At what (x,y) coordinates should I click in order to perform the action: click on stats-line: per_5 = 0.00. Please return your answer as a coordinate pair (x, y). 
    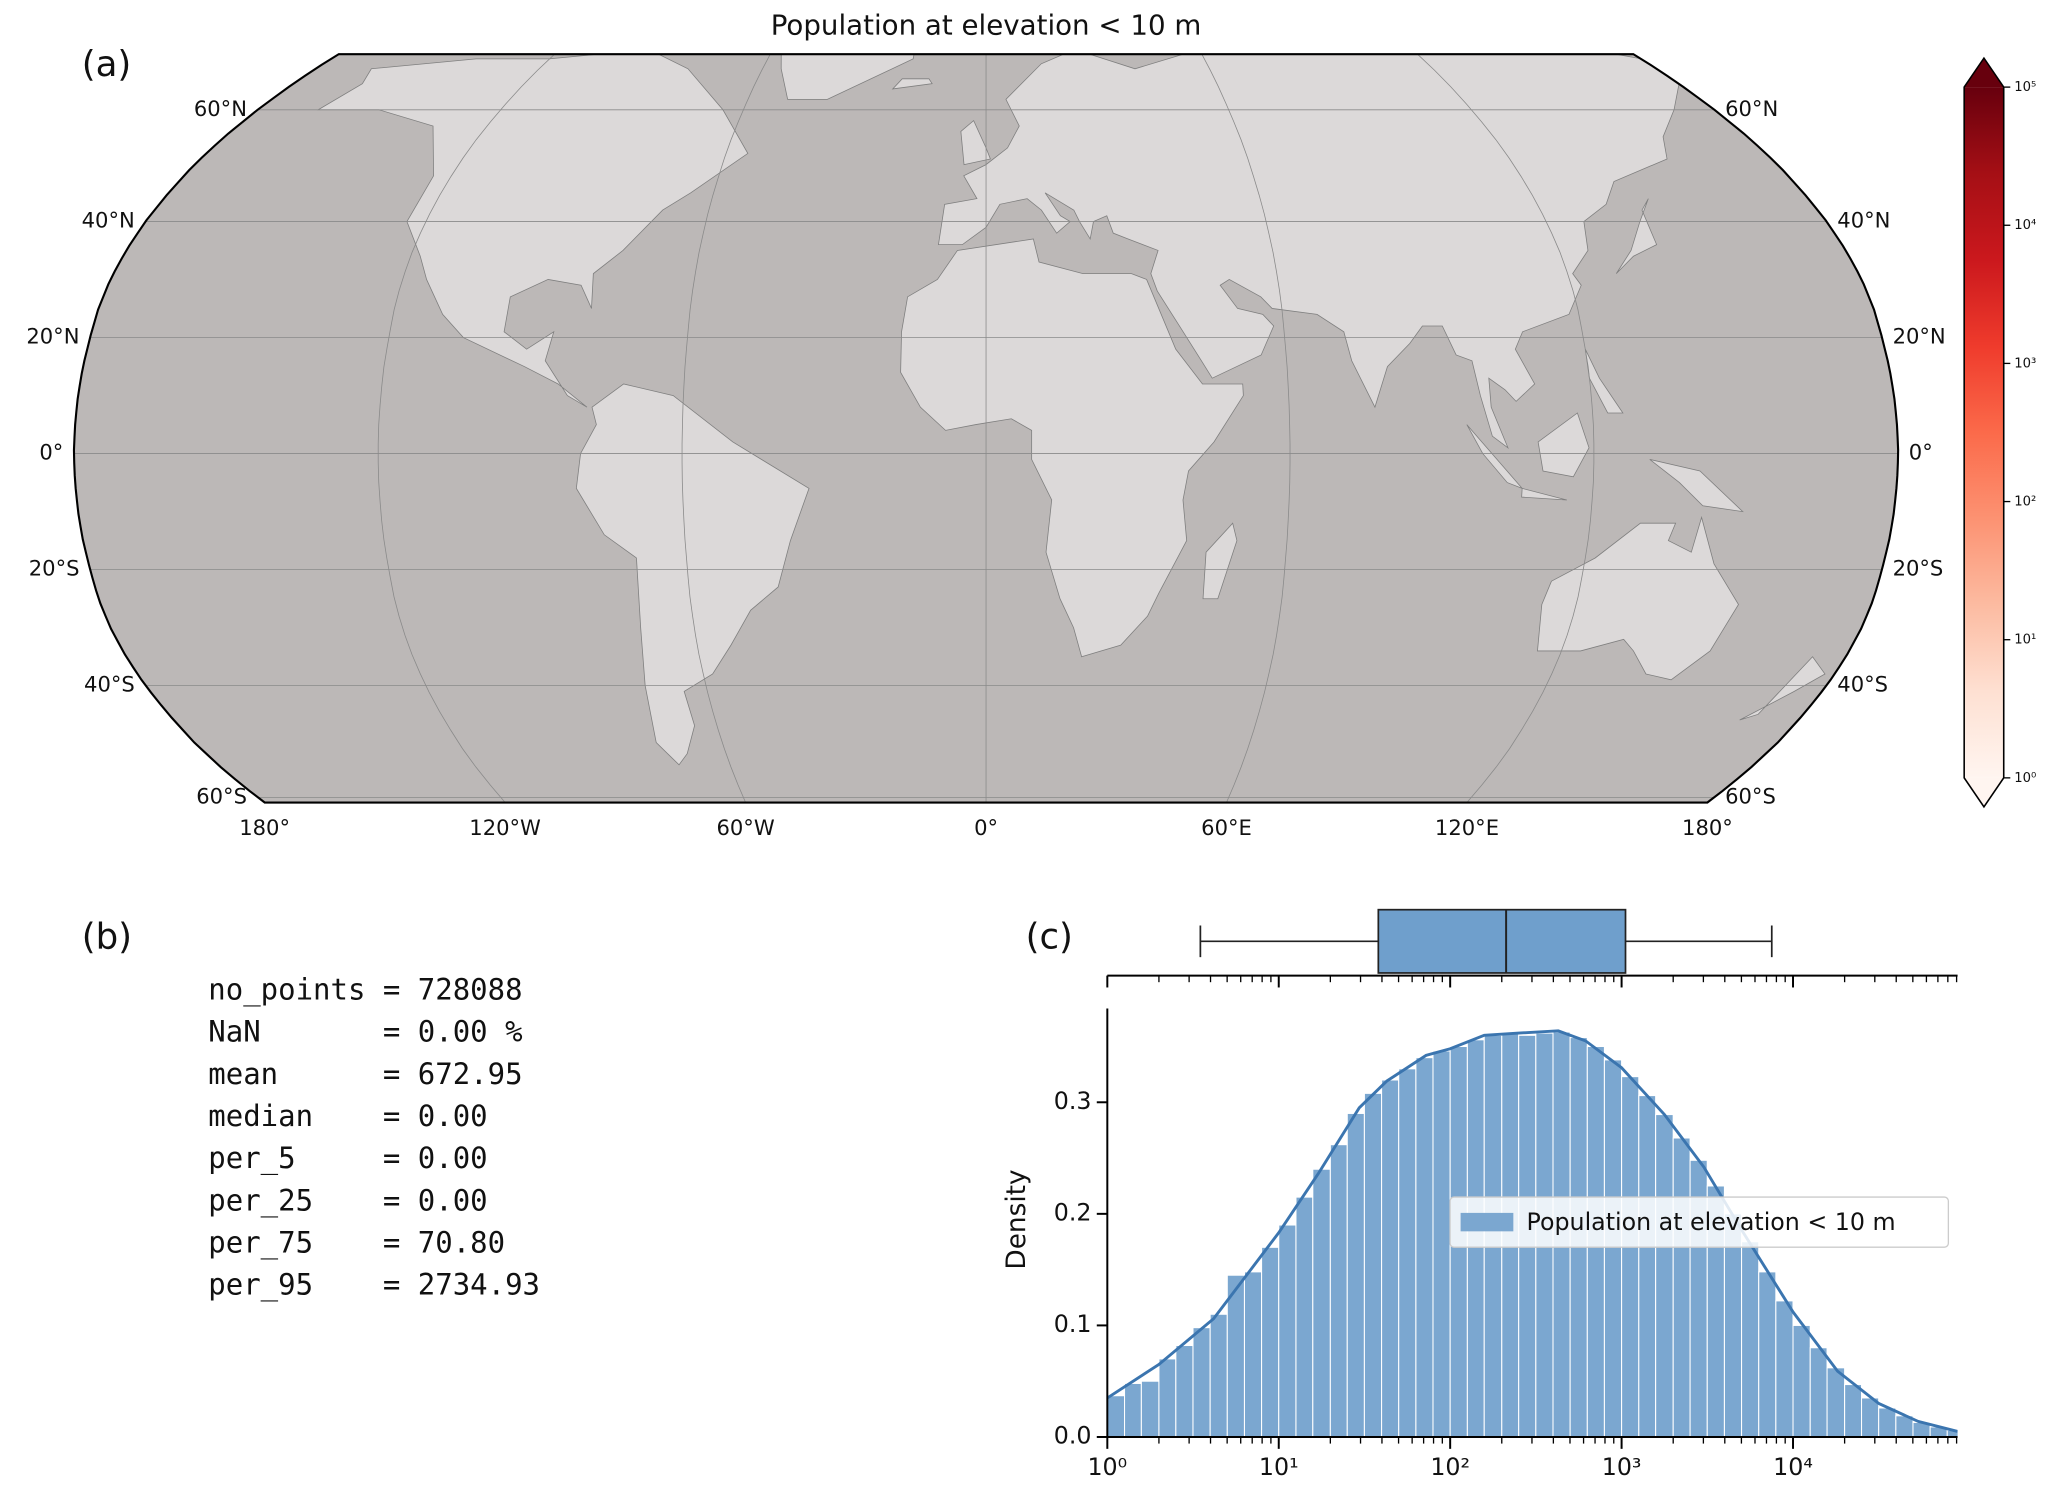
    Looking at the image, I should click on (347, 1158).